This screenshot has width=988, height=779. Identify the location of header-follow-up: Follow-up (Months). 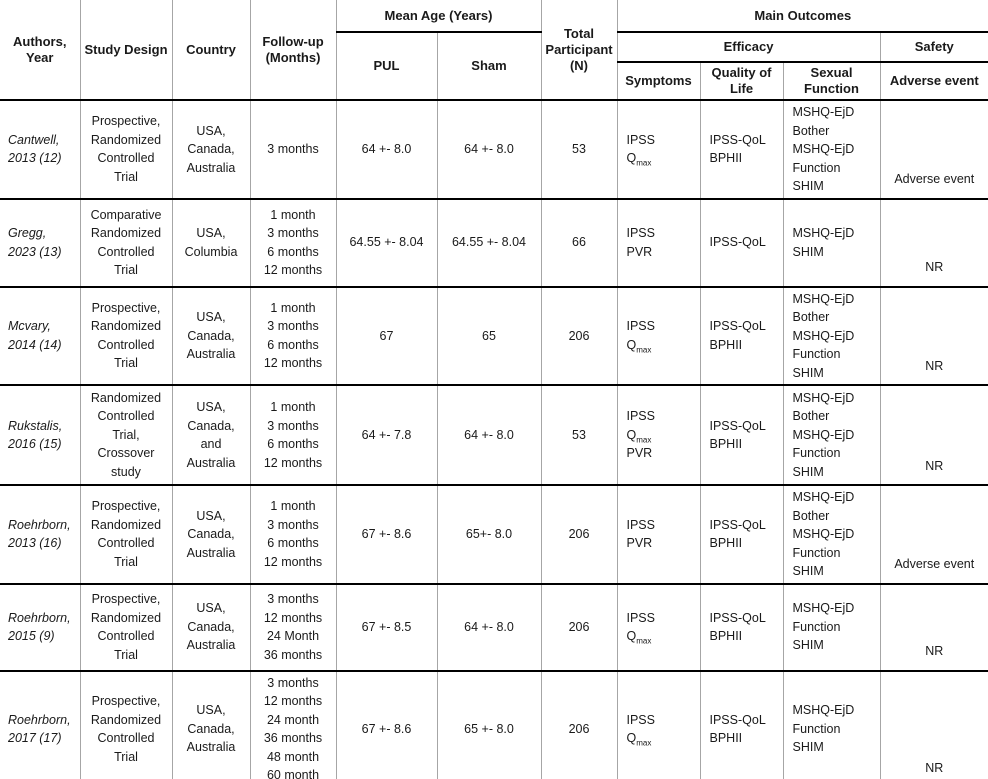
(293, 50).